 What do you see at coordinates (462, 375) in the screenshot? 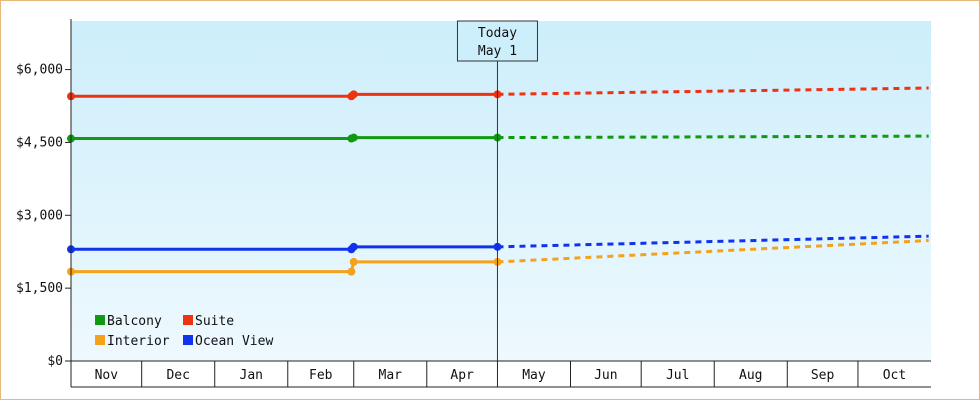
I see `x-tick-label: Apr` at bounding box center [462, 375].